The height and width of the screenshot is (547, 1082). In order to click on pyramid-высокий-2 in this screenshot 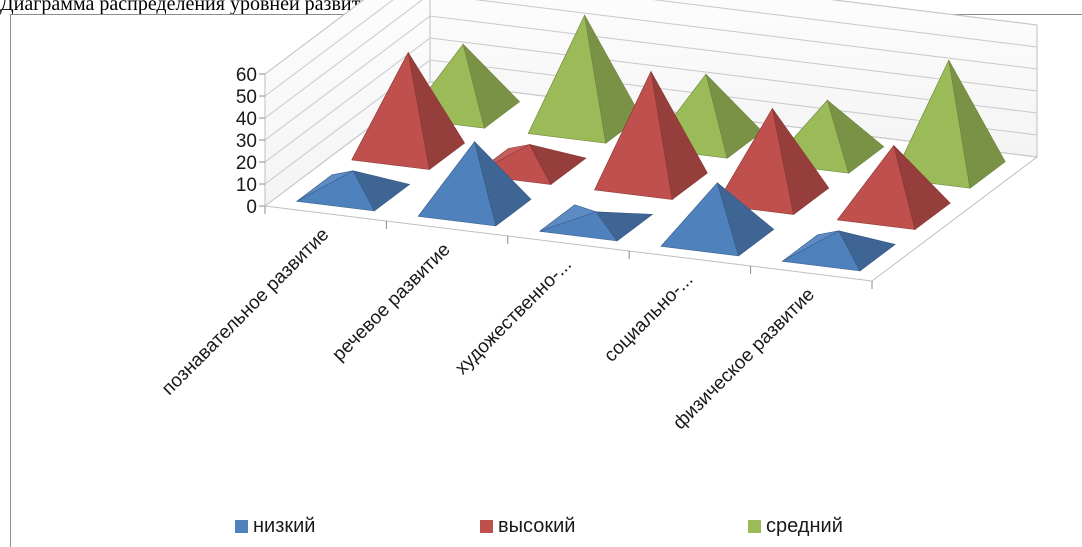, I will do `click(651, 135)`.